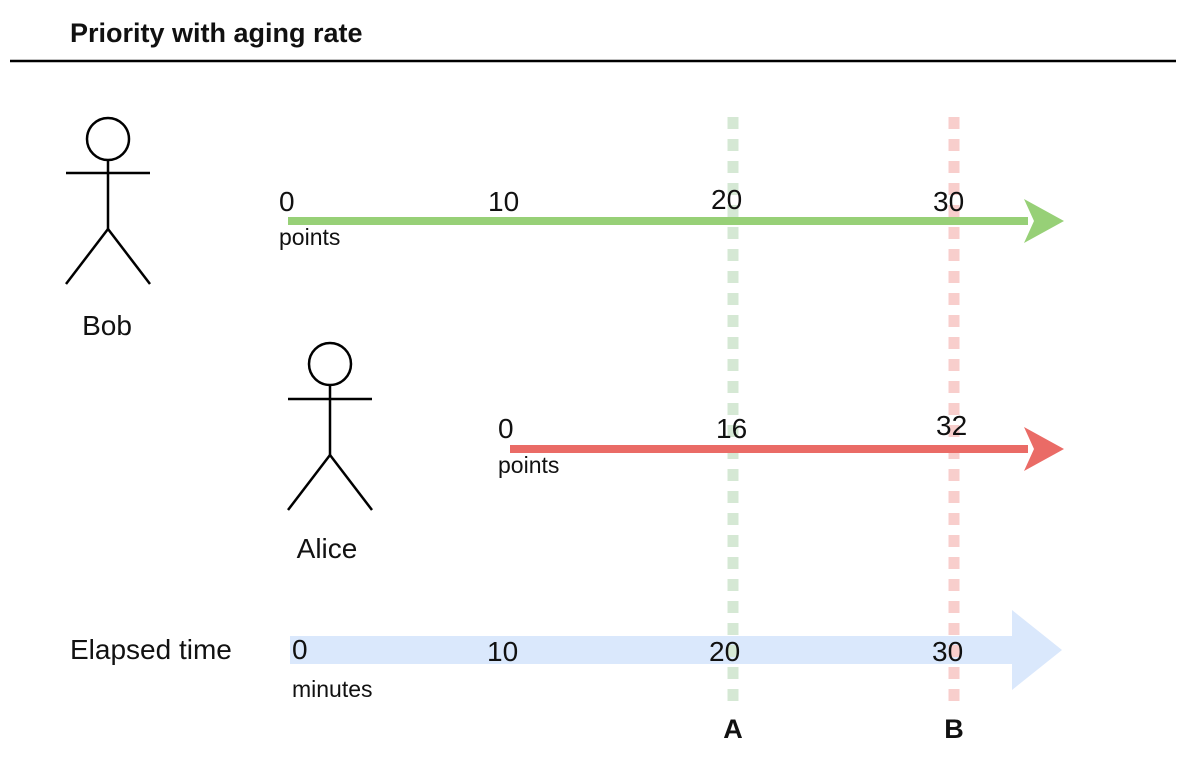 Image resolution: width=1192 pixels, height=766 pixels. Describe the element at coordinates (216, 33) in the screenshot. I see `diagram-title: Priority with aging rate` at that location.